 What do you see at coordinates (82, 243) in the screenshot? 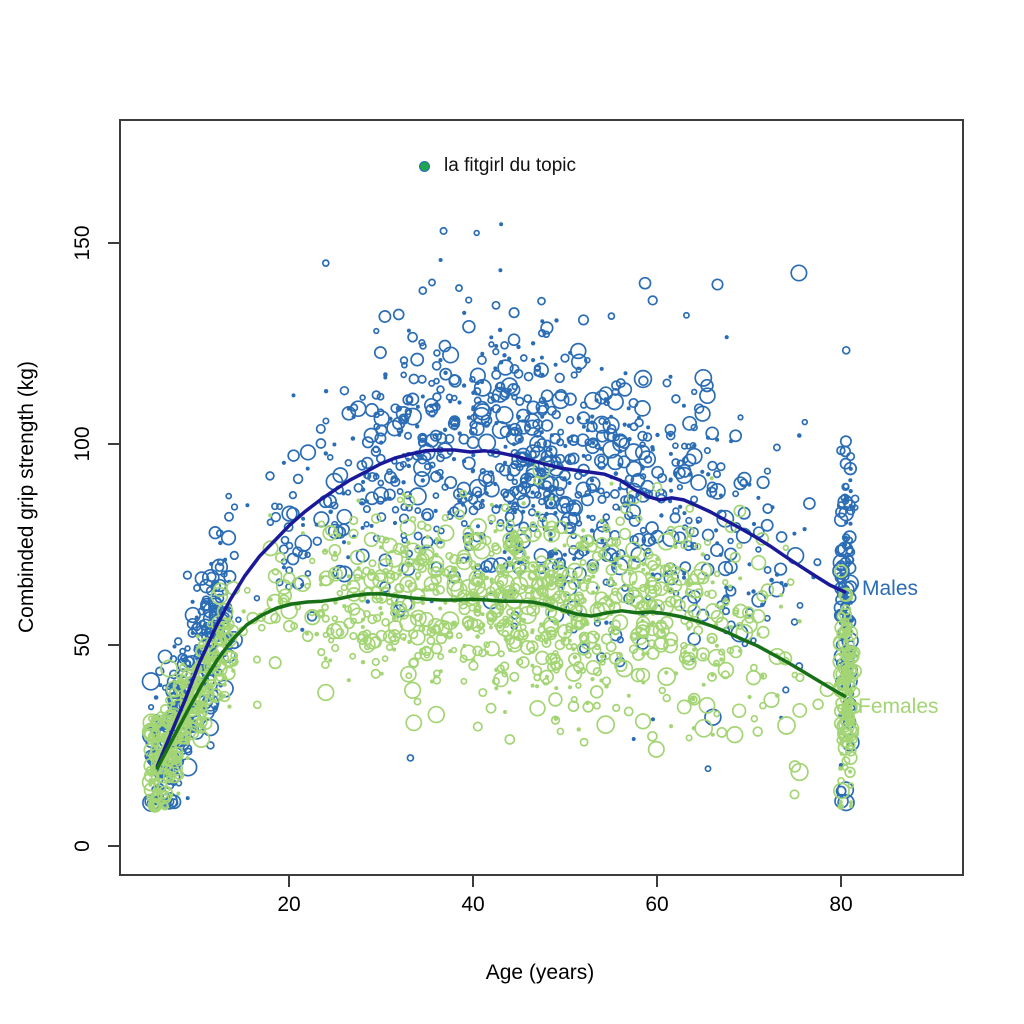
I see `y-tick-label: 150` at bounding box center [82, 243].